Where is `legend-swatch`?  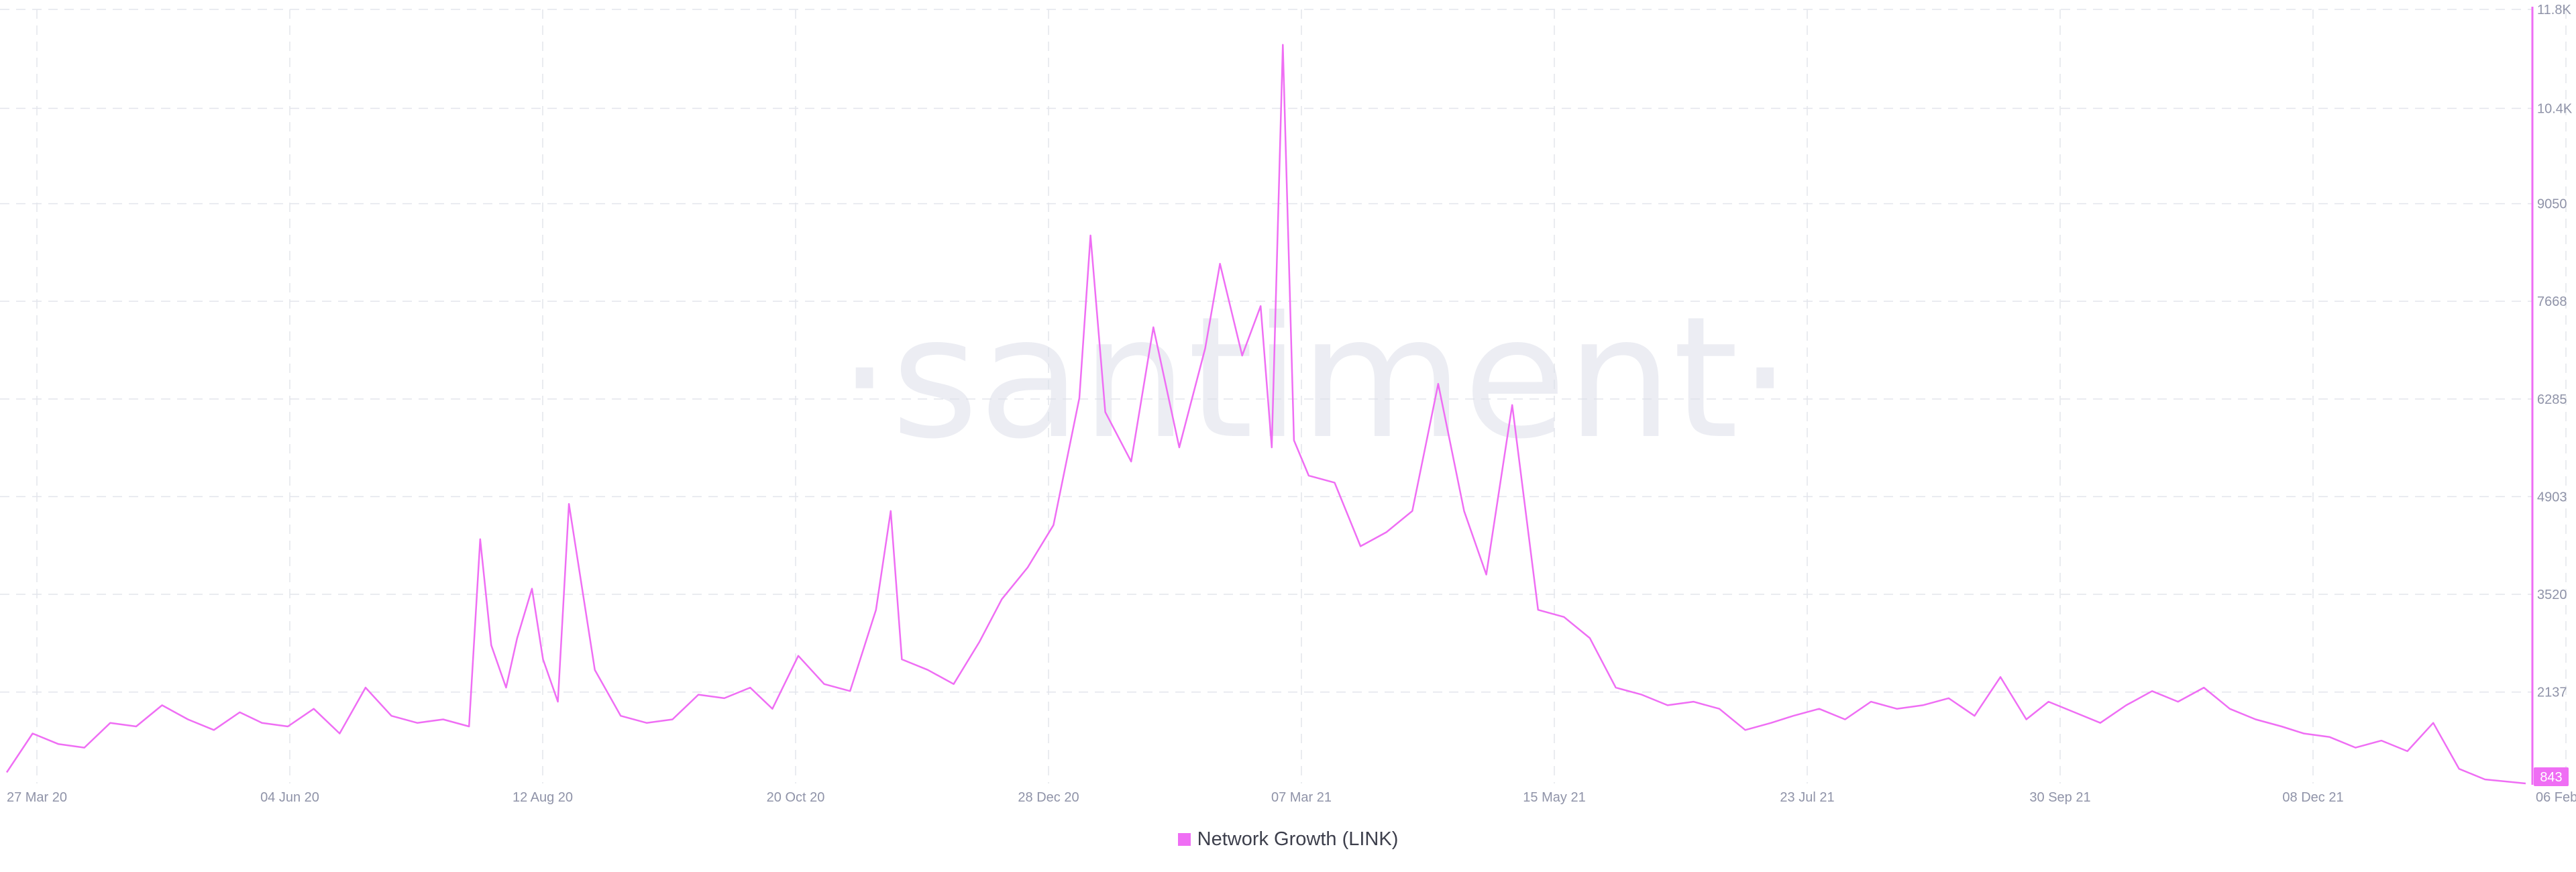 legend-swatch is located at coordinates (1184, 839).